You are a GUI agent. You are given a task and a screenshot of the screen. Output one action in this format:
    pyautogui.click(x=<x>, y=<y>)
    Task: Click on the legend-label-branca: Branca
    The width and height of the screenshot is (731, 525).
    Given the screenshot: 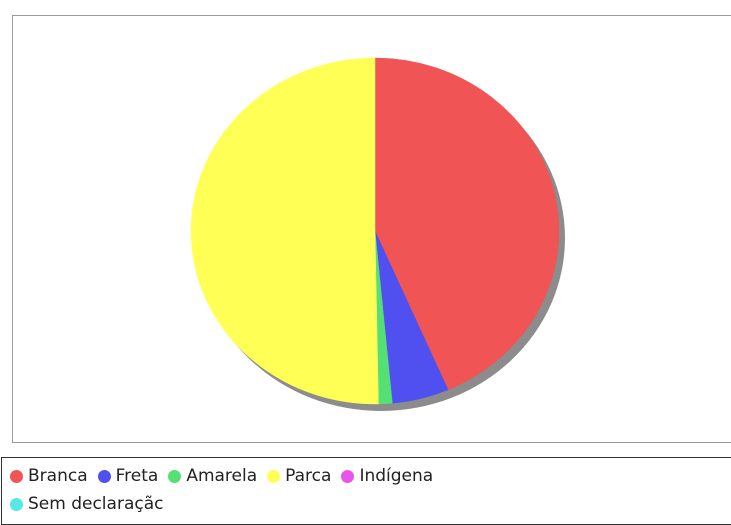 What is the action you would take?
    pyautogui.click(x=58, y=476)
    